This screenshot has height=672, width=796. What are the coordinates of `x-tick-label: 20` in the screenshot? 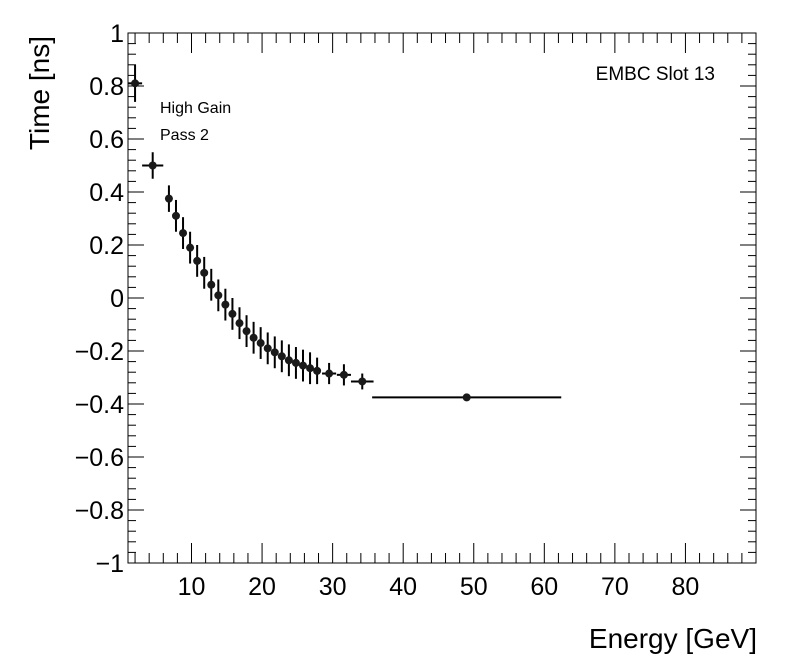 It's located at (262, 587).